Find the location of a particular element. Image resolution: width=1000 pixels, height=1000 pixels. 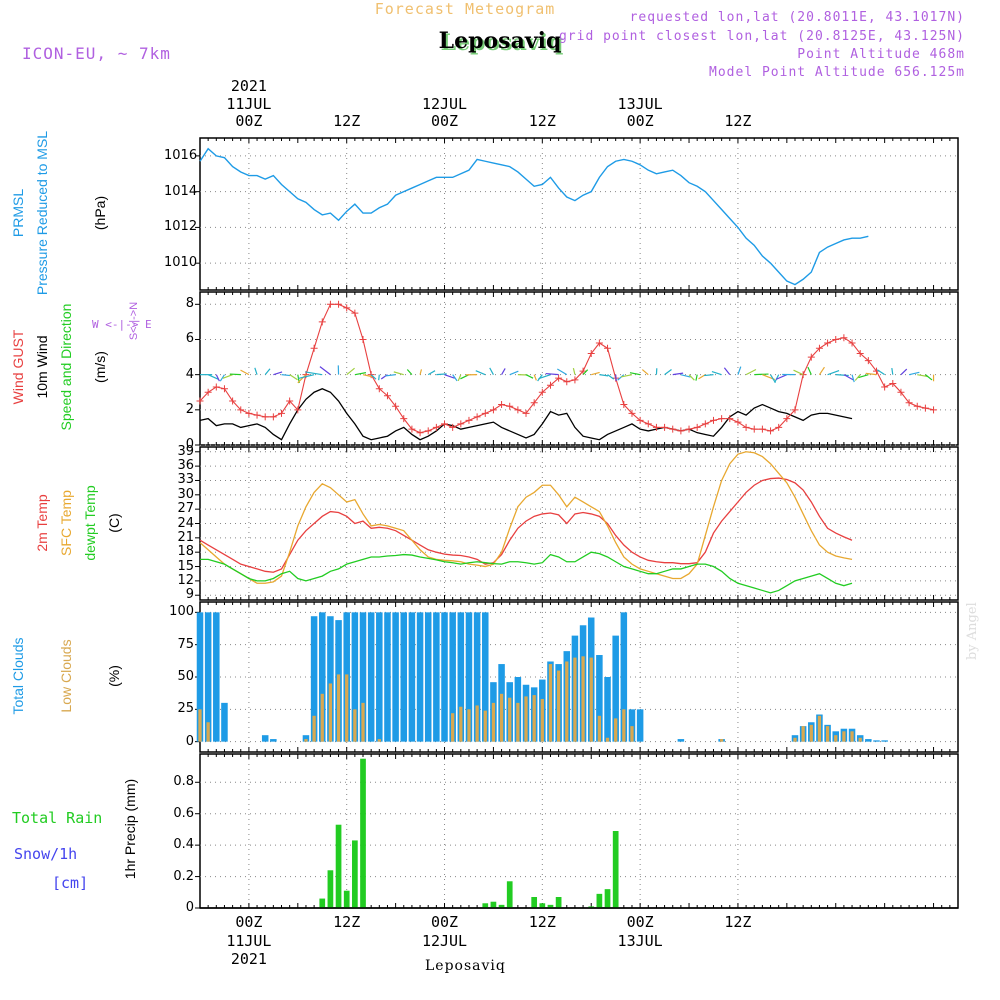

bottom-year-label: 2021 is located at coordinates (248, 959).